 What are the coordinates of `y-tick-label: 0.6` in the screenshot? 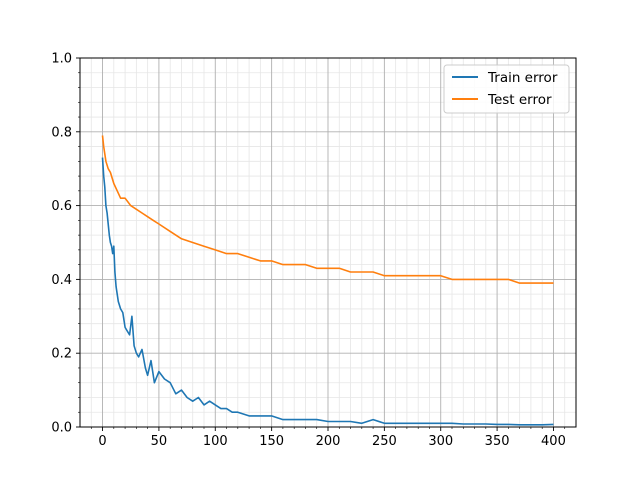 It's located at (61, 206).